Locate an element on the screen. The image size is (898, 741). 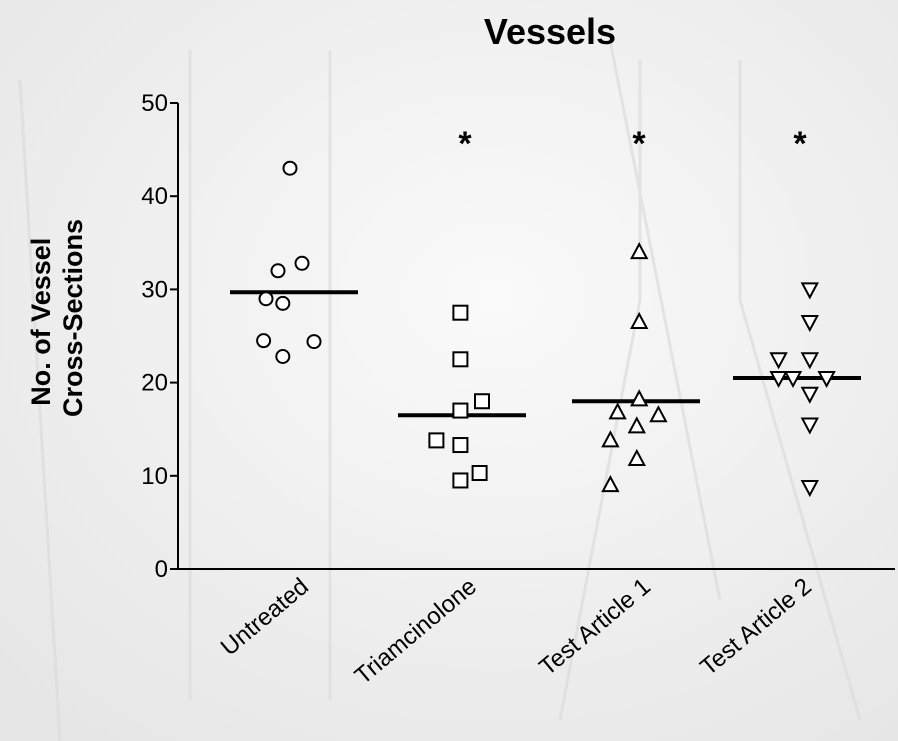
y-tick-label: 30 is located at coordinates (154, 289).